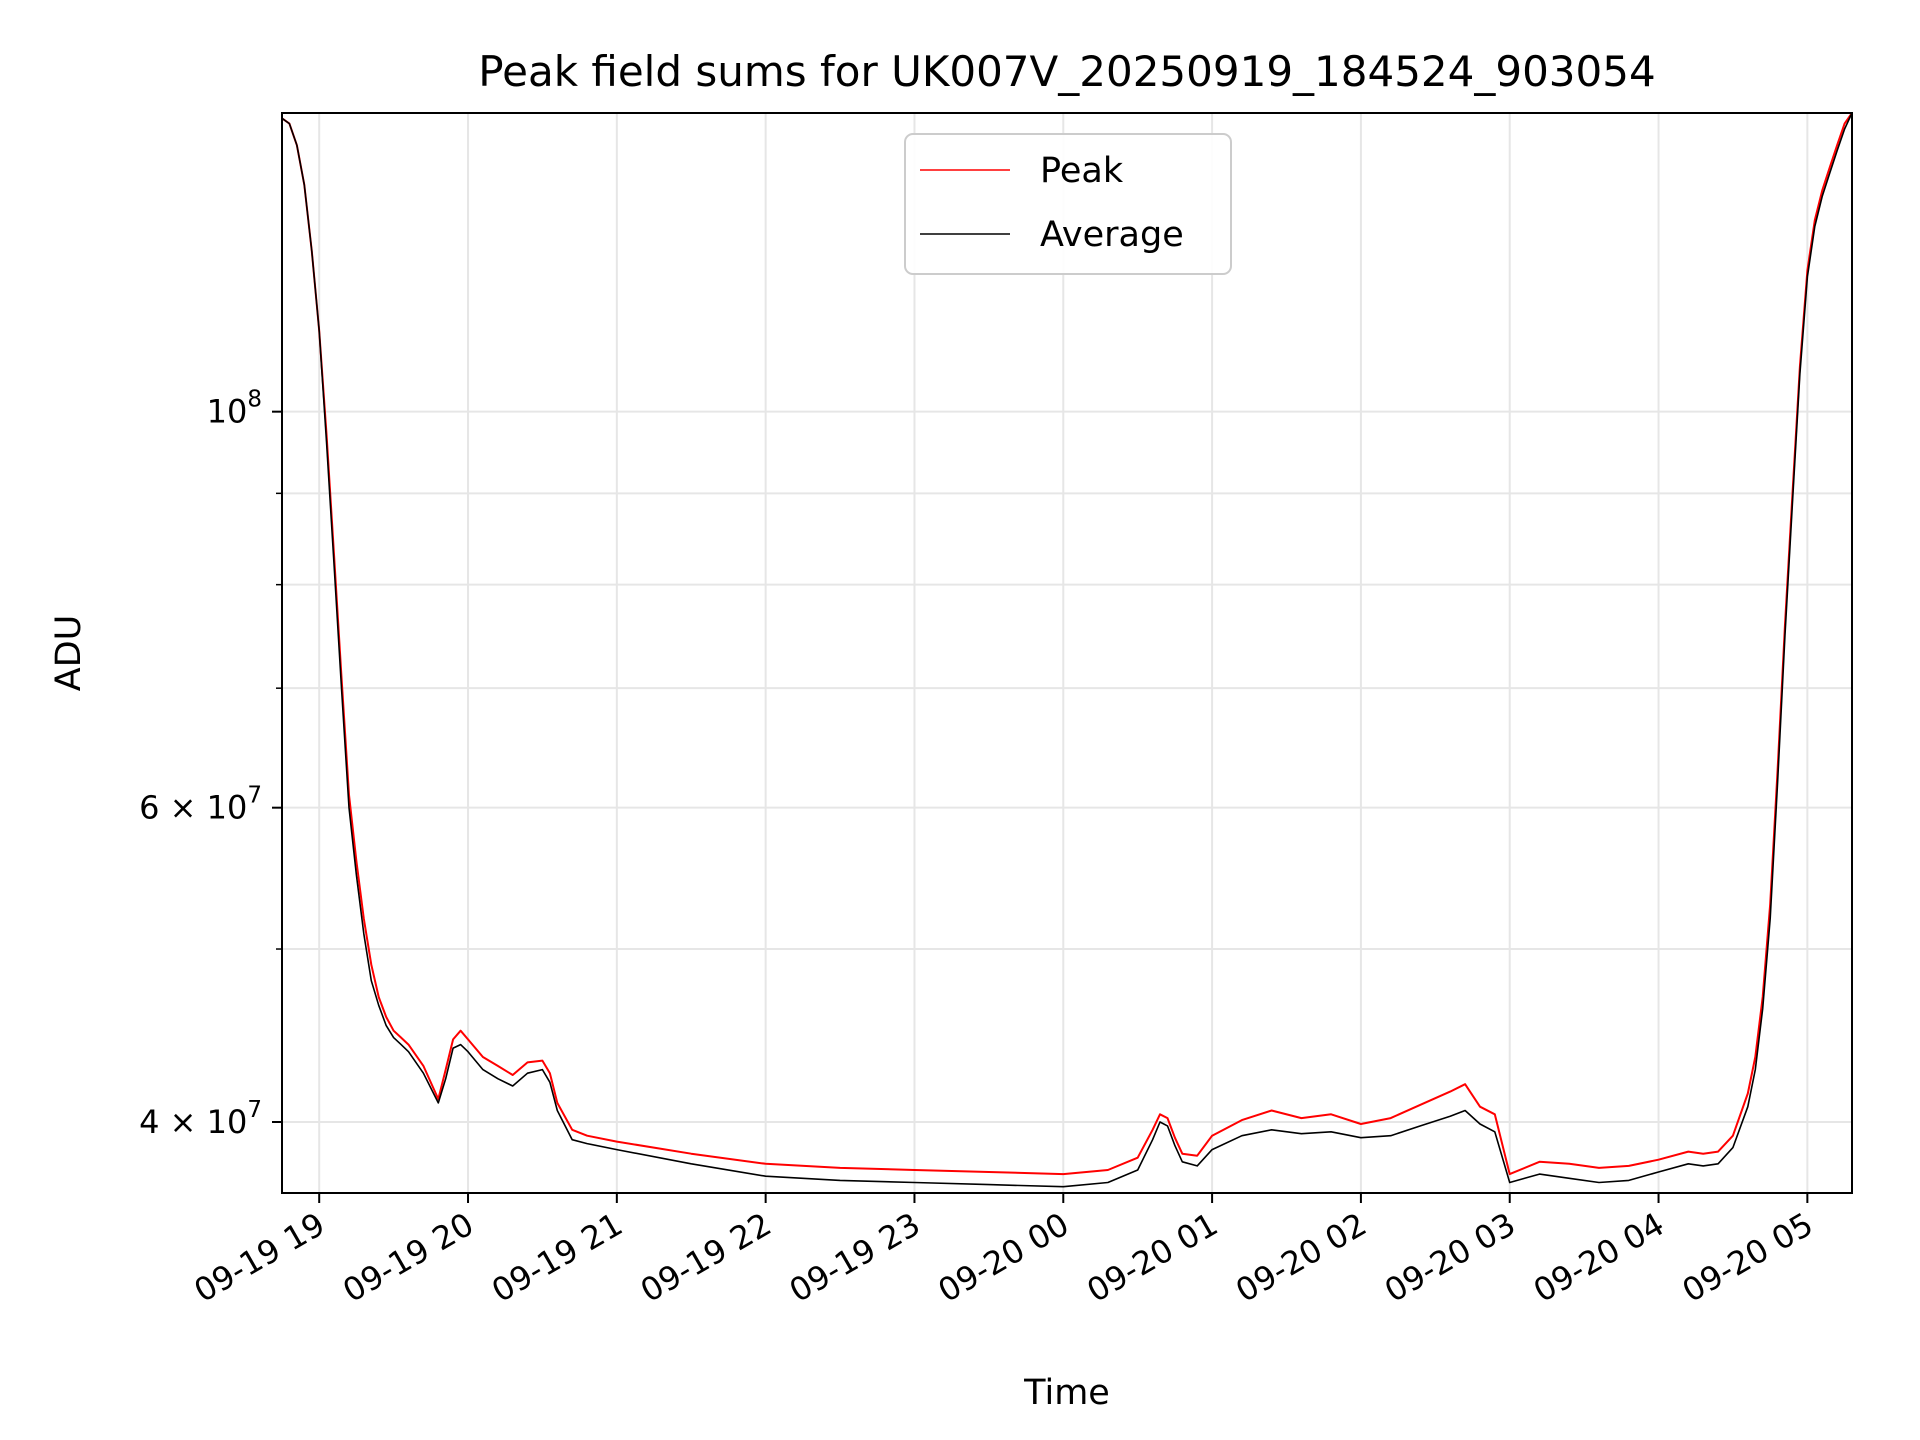 The height and width of the screenshot is (1440, 1920). I want to click on legend-box, so click(1068, 204).